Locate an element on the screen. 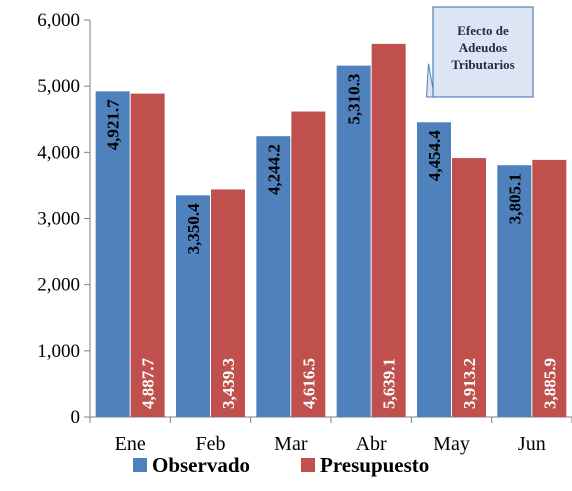 The width and height of the screenshot is (572, 491). y-tick-label: 0 is located at coordinates (76, 417).